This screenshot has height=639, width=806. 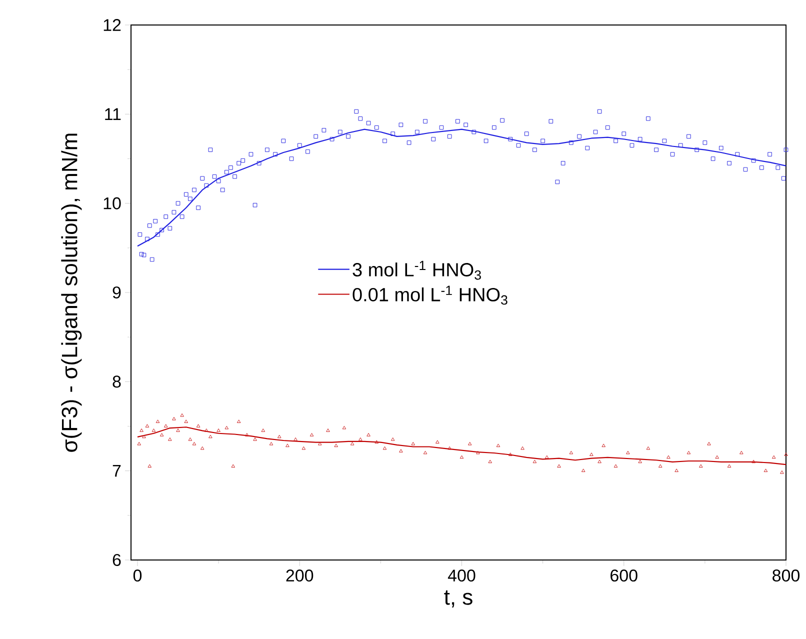 What do you see at coordinates (113, 114) in the screenshot?
I see `y-tick-label: 11` at bounding box center [113, 114].